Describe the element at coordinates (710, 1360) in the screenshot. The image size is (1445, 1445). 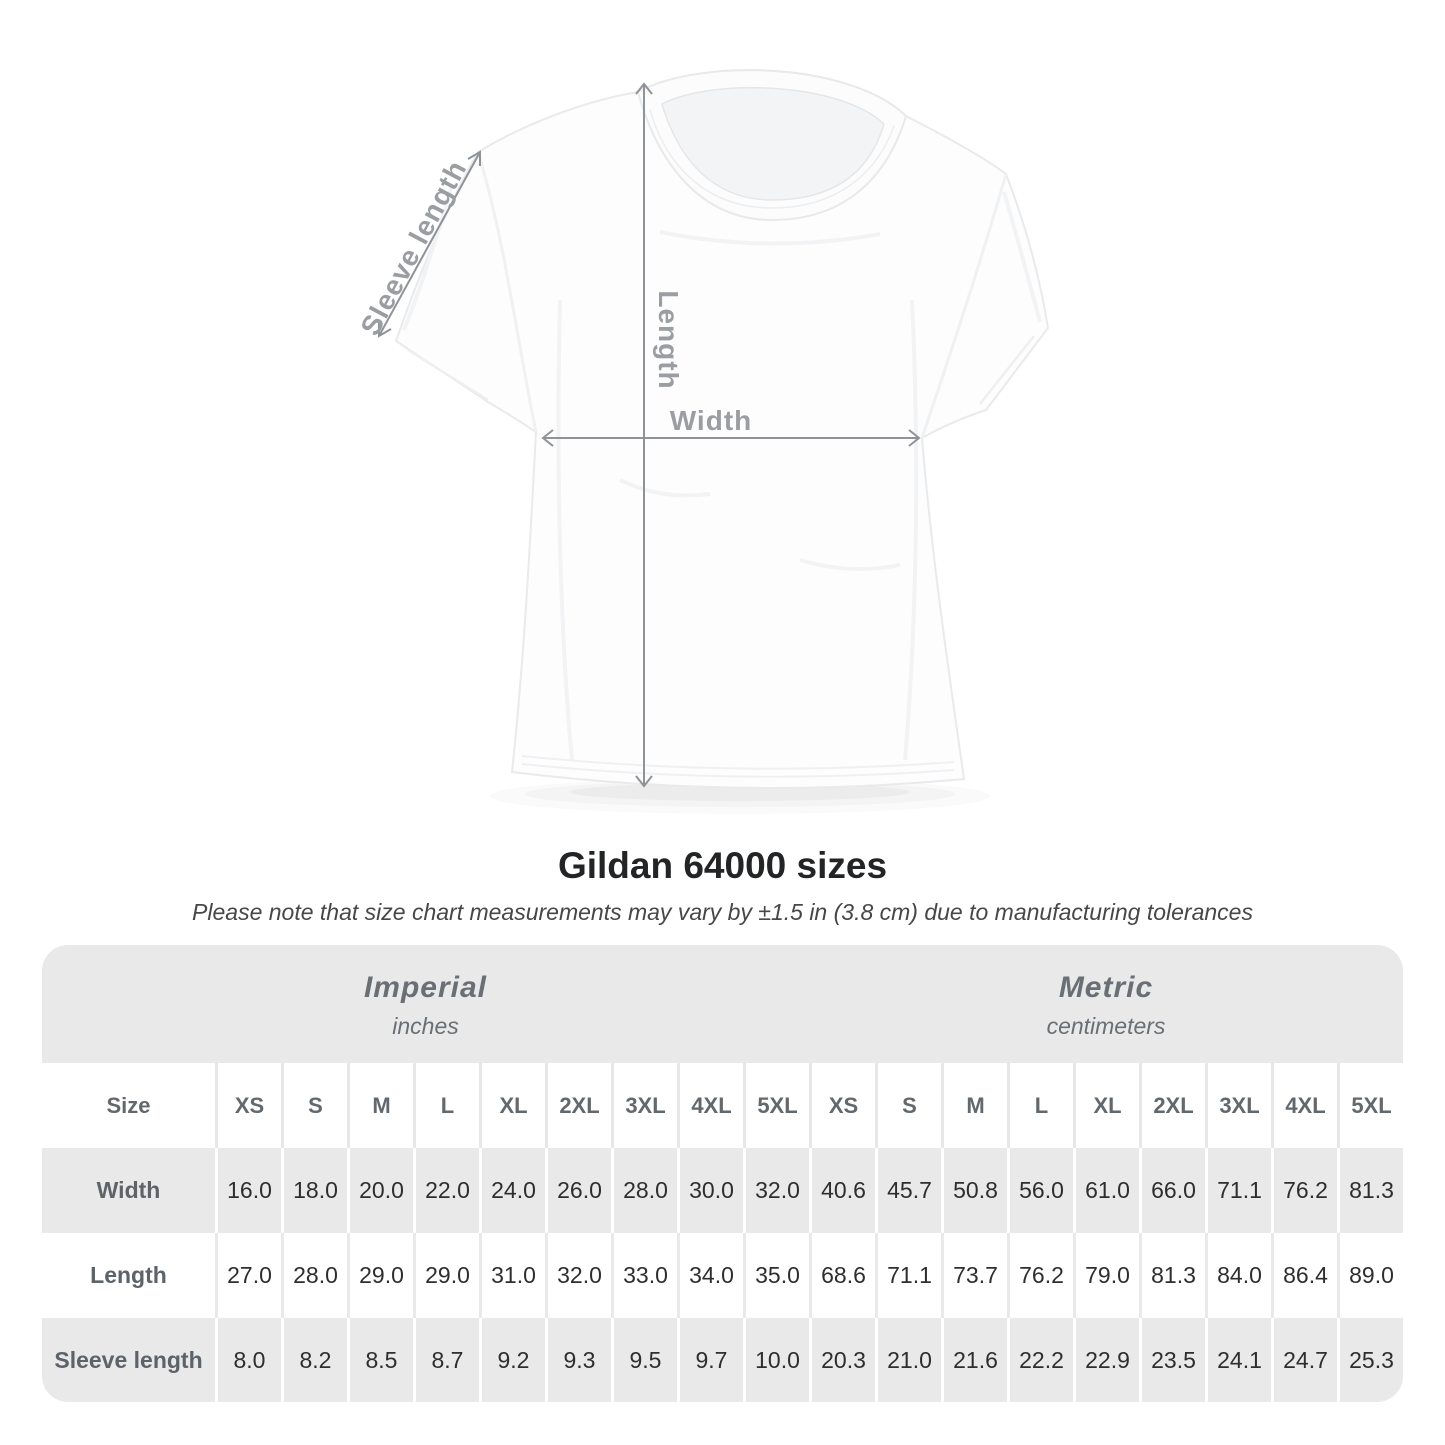
I see `value-cell-imperial: 9.7` at that location.